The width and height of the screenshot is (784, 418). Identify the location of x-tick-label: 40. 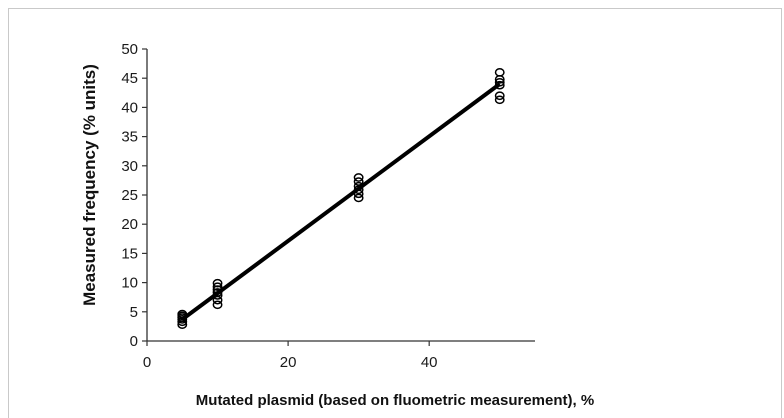
(429, 362).